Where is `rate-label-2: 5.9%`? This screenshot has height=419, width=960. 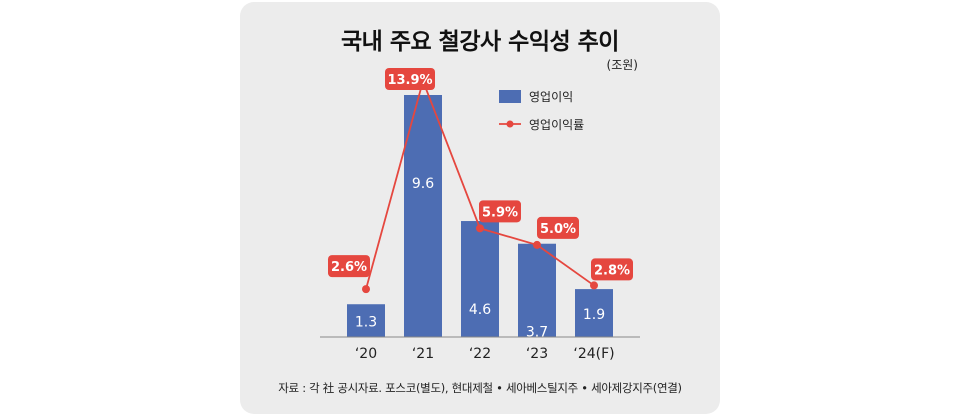 rate-label-2: 5.9% is located at coordinates (500, 212).